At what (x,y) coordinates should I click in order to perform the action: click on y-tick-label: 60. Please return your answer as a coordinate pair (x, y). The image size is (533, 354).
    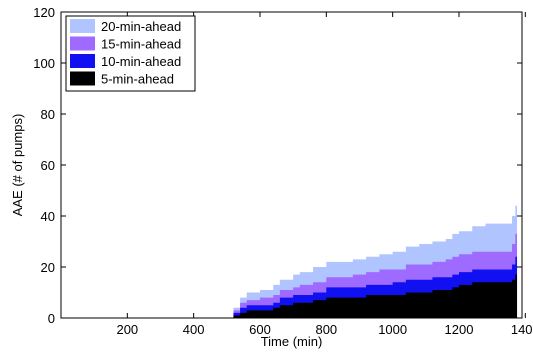
    Looking at the image, I should click on (48, 165).